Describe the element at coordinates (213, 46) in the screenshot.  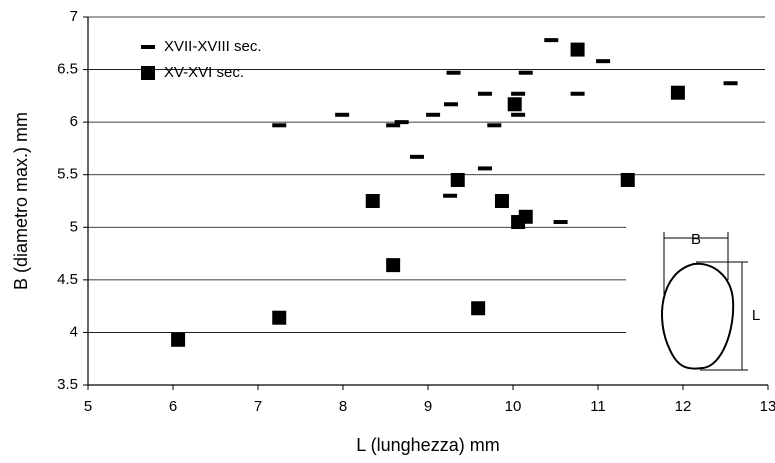
I see `legend-label: XVII-XVIII sec.` at that location.